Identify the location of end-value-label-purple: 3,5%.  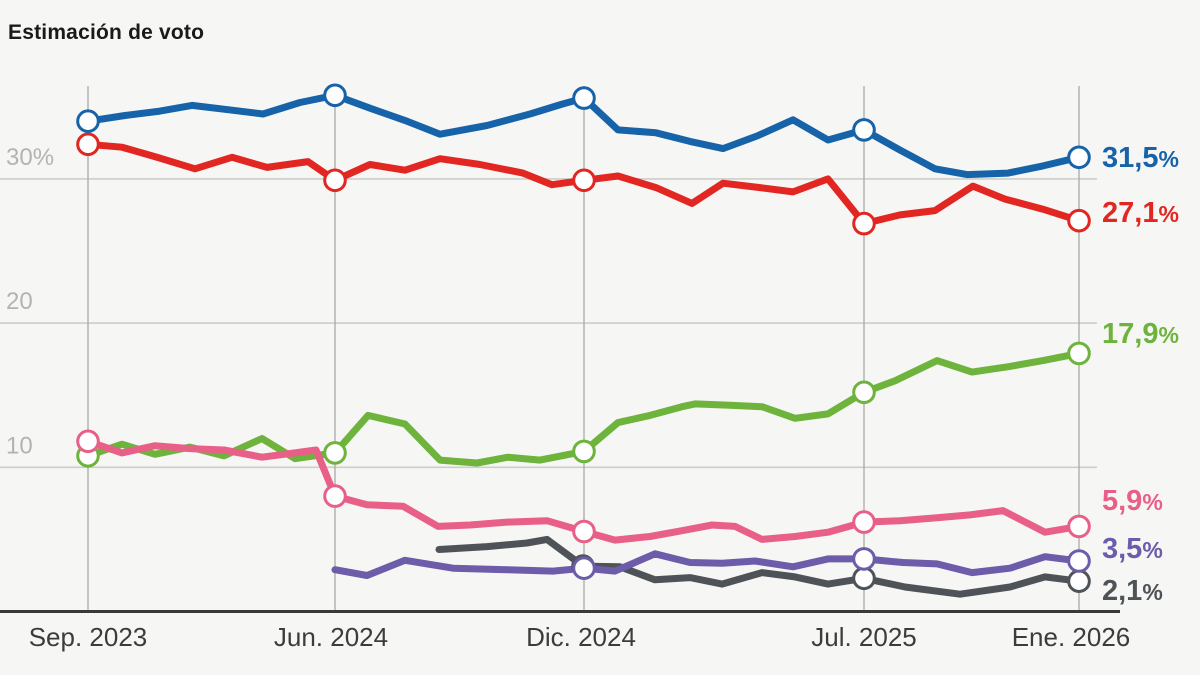
(1132, 549).